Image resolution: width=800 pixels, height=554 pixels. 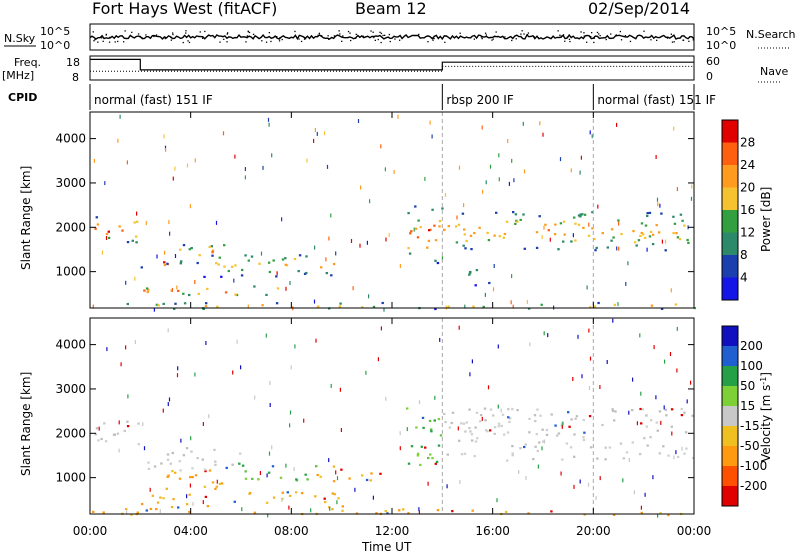 What do you see at coordinates (26, 218) in the screenshot?
I see `power-y-axis-label: Slant Range [km]` at bounding box center [26, 218].